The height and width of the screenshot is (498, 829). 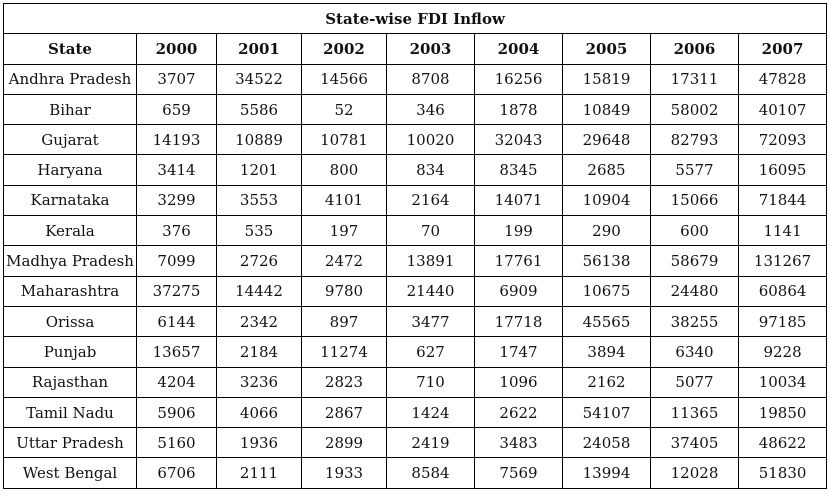 I want to click on fdi-value-cell: 2111, so click(x=259, y=473).